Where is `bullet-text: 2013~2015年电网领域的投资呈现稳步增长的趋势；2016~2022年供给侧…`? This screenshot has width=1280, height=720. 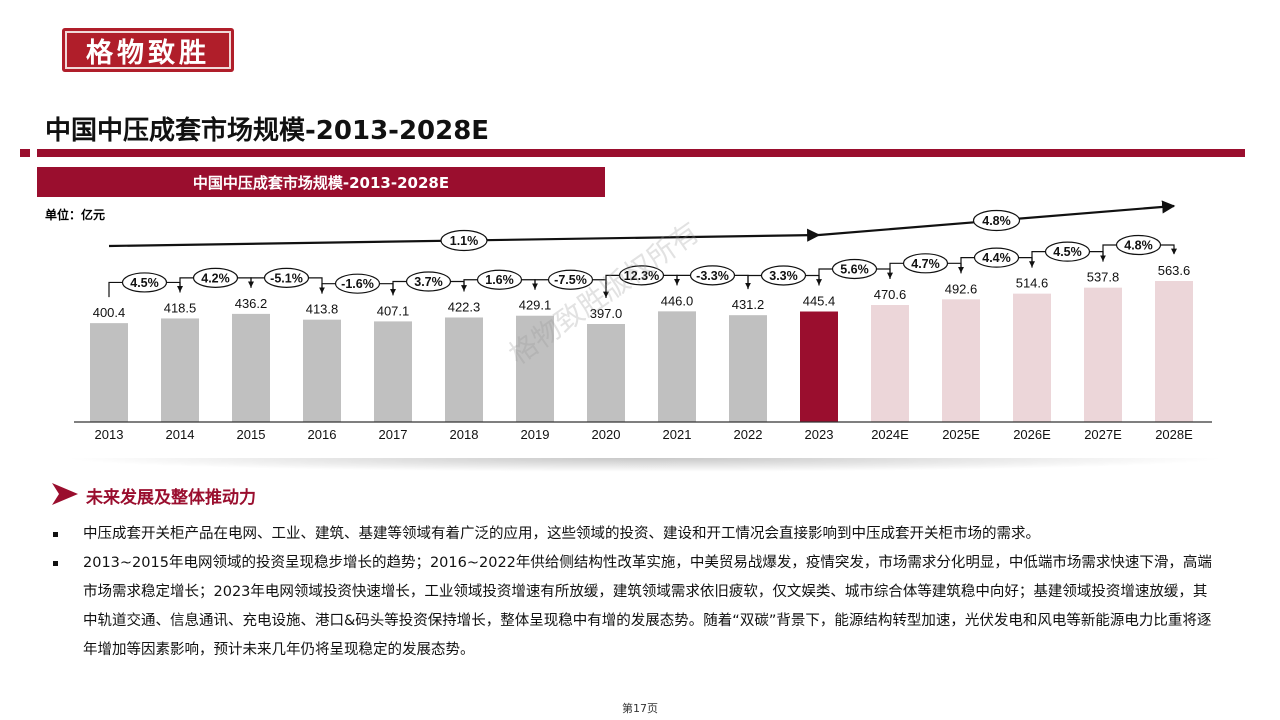 bullet-text: 2013~2015年电网领域的投资呈现稳步增长的趋势；2016~2022年供给侧… is located at coordinates (647, 606).